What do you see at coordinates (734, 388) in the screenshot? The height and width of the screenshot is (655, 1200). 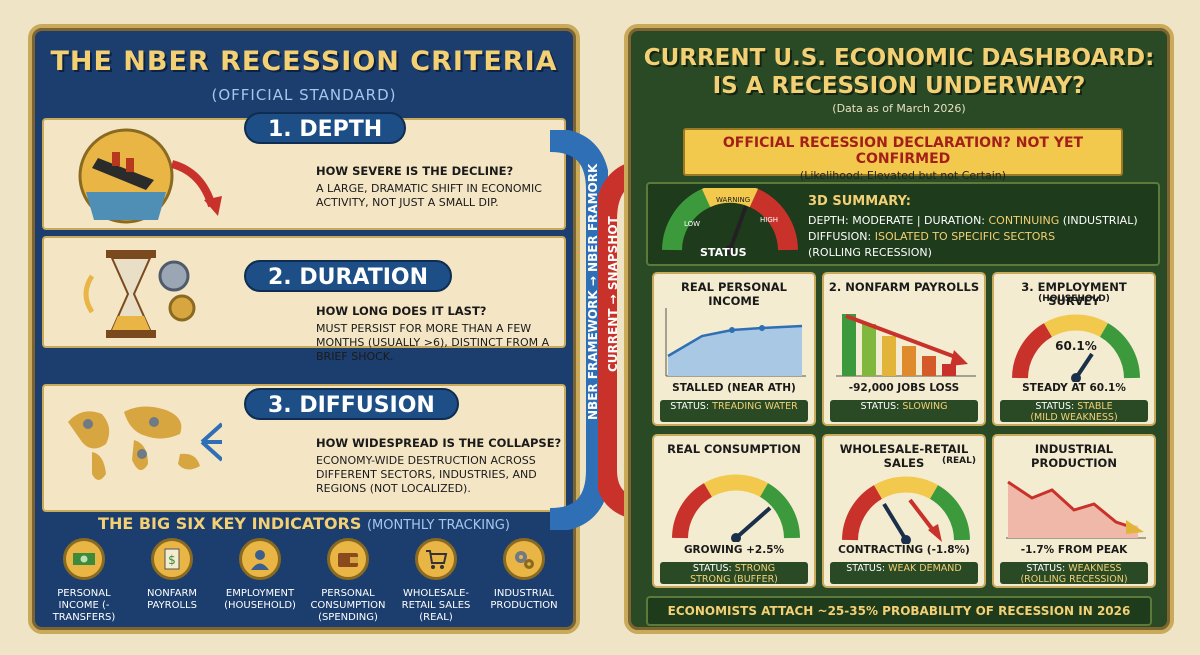 I see `card-value: STALLED (NEAR ATH)` at bounding box center [734, 388].